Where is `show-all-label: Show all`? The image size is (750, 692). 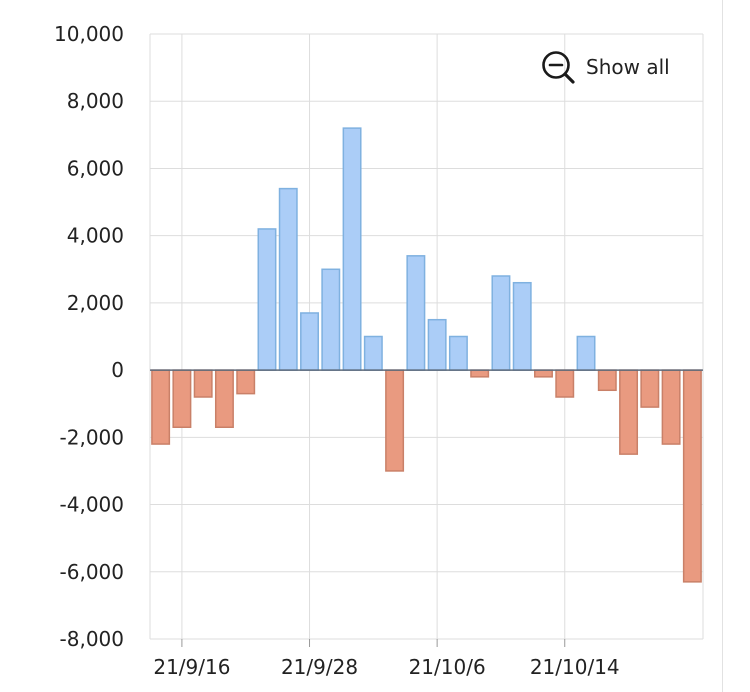
show-all-label: Show all is located at coordinates (628, 67).